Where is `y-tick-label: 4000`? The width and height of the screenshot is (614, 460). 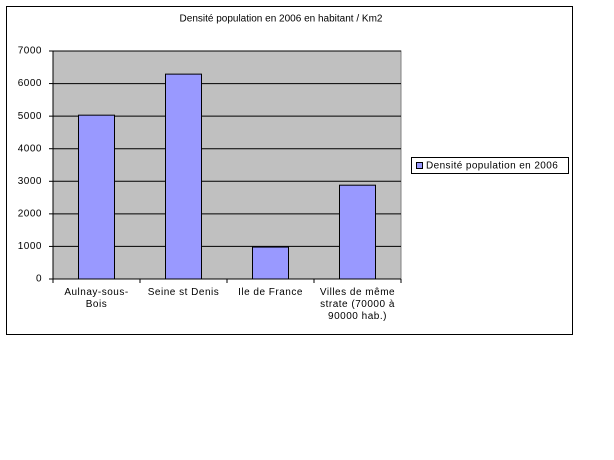
y-tick-label: 4000 is located at coordinates (30, 148).